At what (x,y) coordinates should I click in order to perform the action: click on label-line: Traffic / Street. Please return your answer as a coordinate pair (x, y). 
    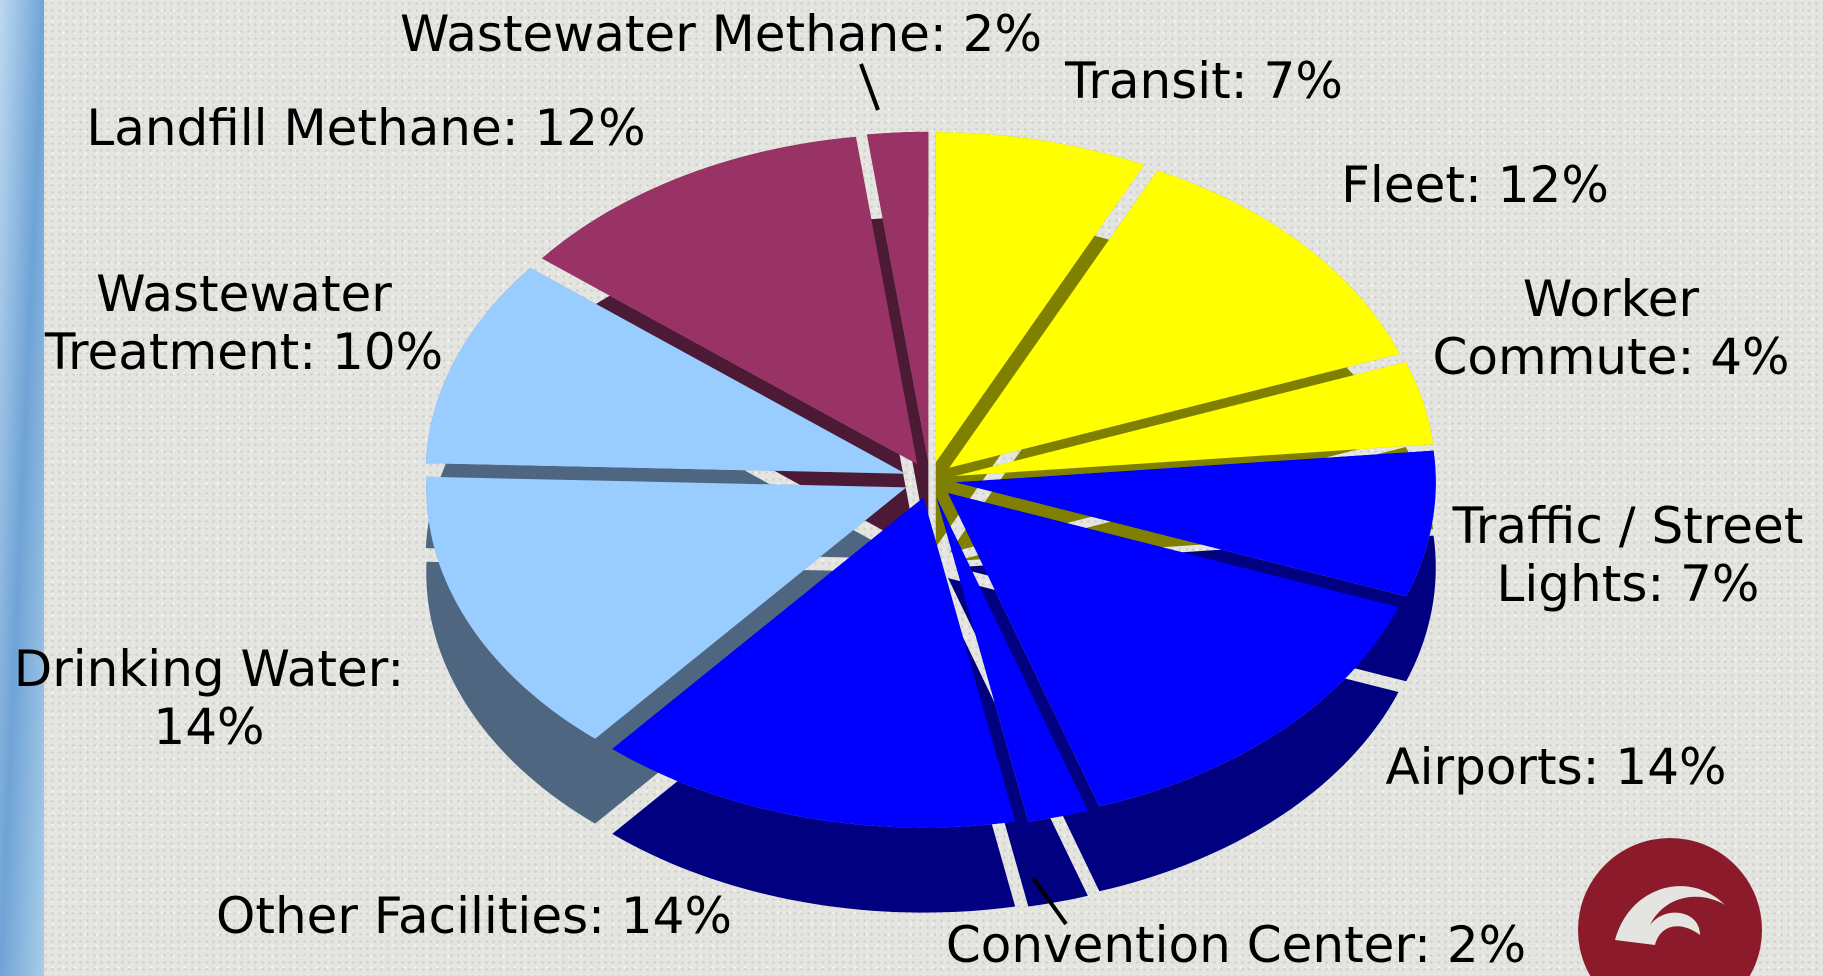
    Looking at the image, I should click on (1628, 526).